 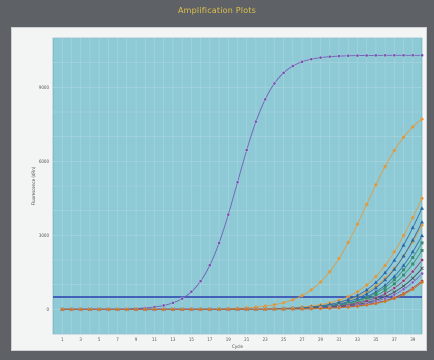 What do you see at coordinates (44, 87) in the screenshot?
I see `y-tick-label: 9000` at bounding box center [44, 87].